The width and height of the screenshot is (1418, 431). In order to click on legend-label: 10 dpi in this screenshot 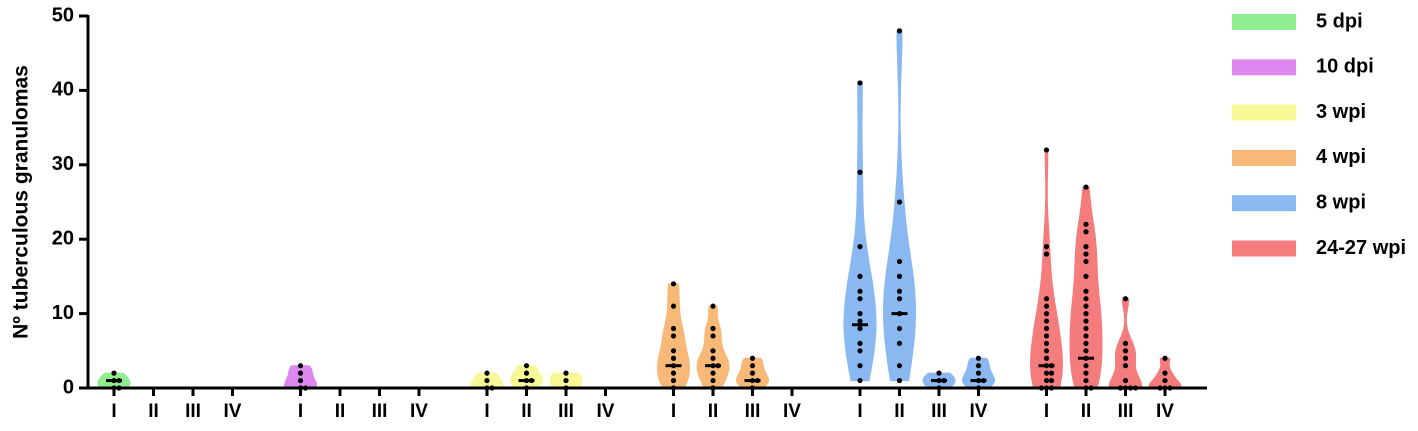, I will do `click(1345, 67)`.